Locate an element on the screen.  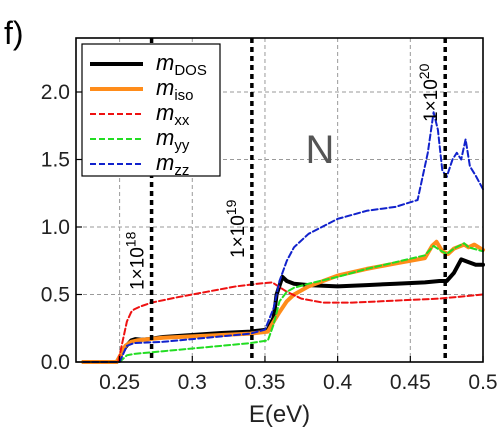
x-tick-label: 0.4 is located at coordinates (338, 382).